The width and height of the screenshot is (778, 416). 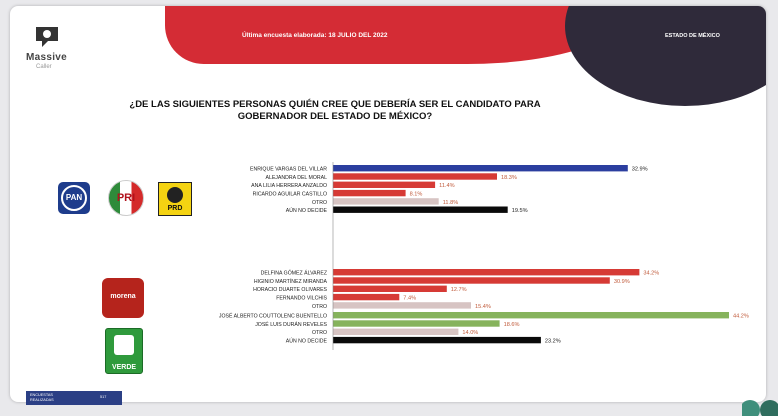 I want to click on pan-logo-text: PAN, so click(x=74, y=198).